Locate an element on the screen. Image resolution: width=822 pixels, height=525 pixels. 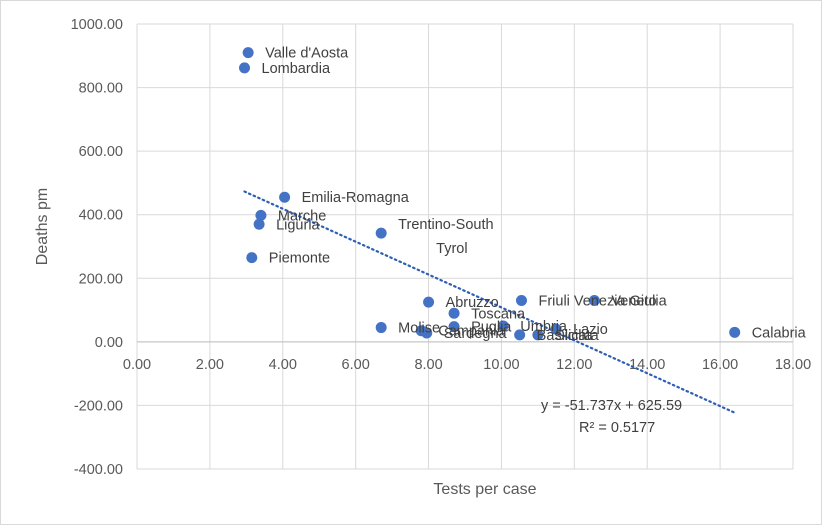
x-tick-label: 12.00 is located at coordinates (574, 365).